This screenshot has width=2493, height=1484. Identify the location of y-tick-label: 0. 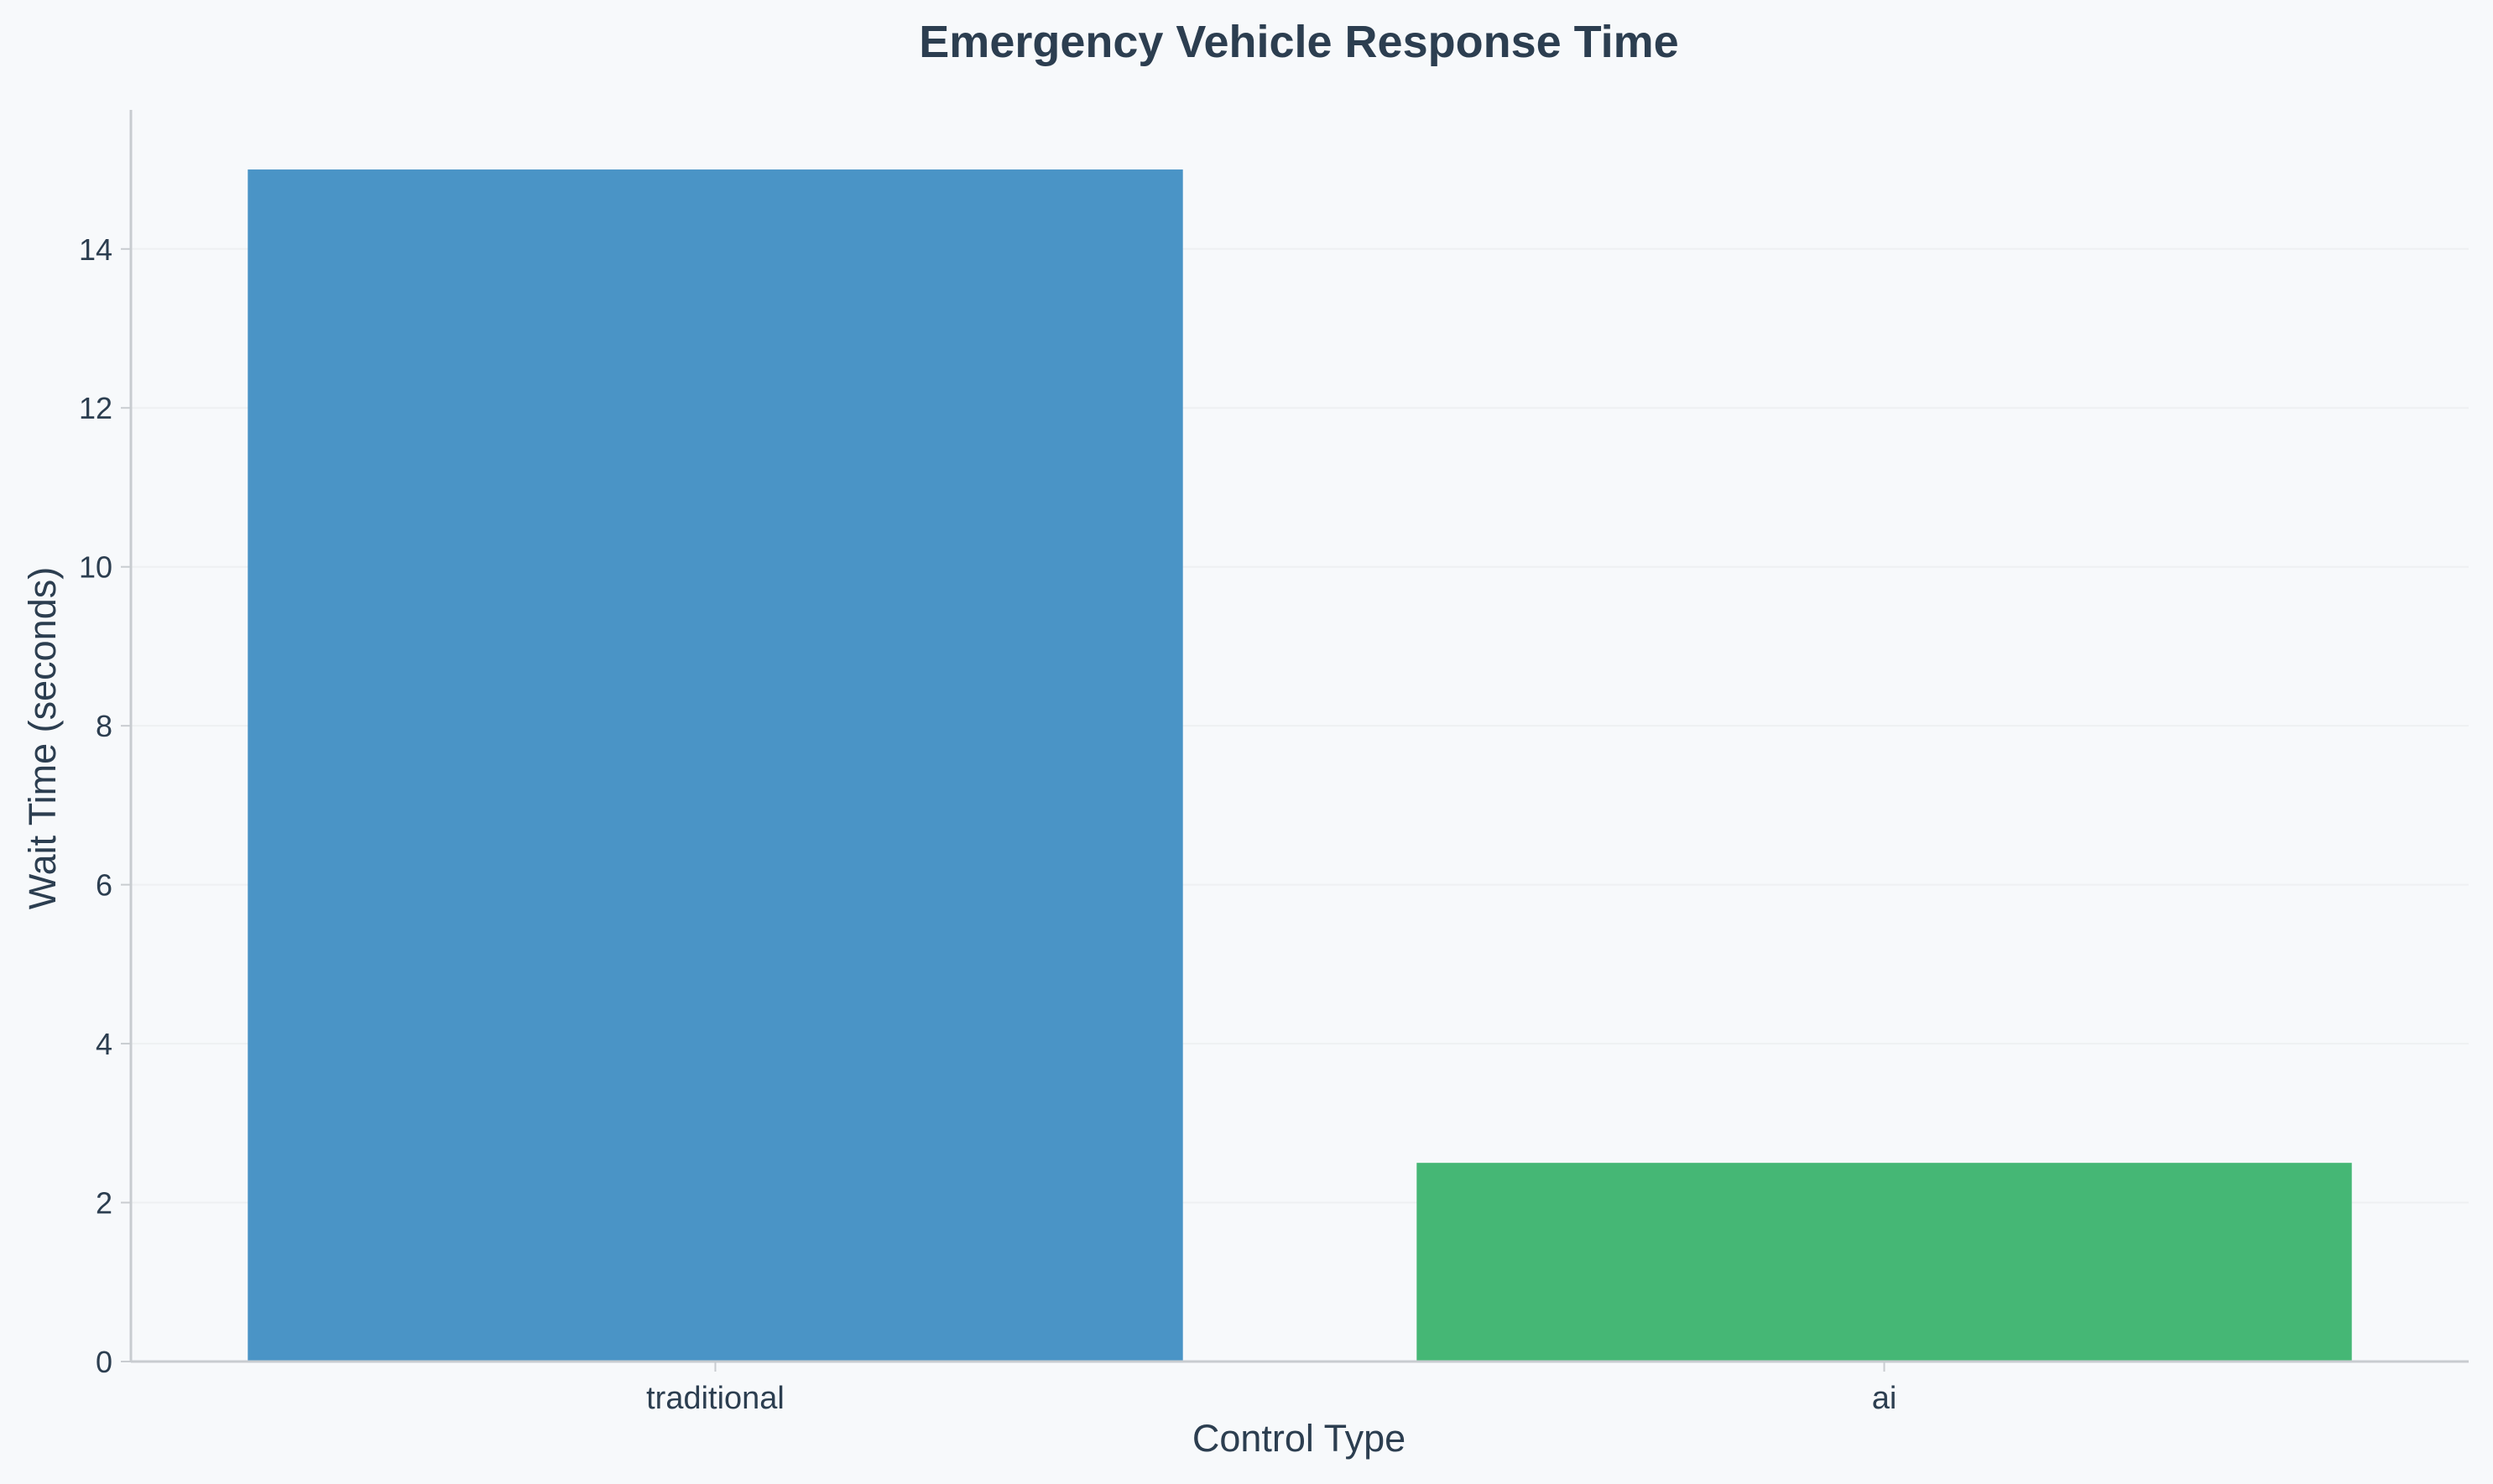
(104, 1362).